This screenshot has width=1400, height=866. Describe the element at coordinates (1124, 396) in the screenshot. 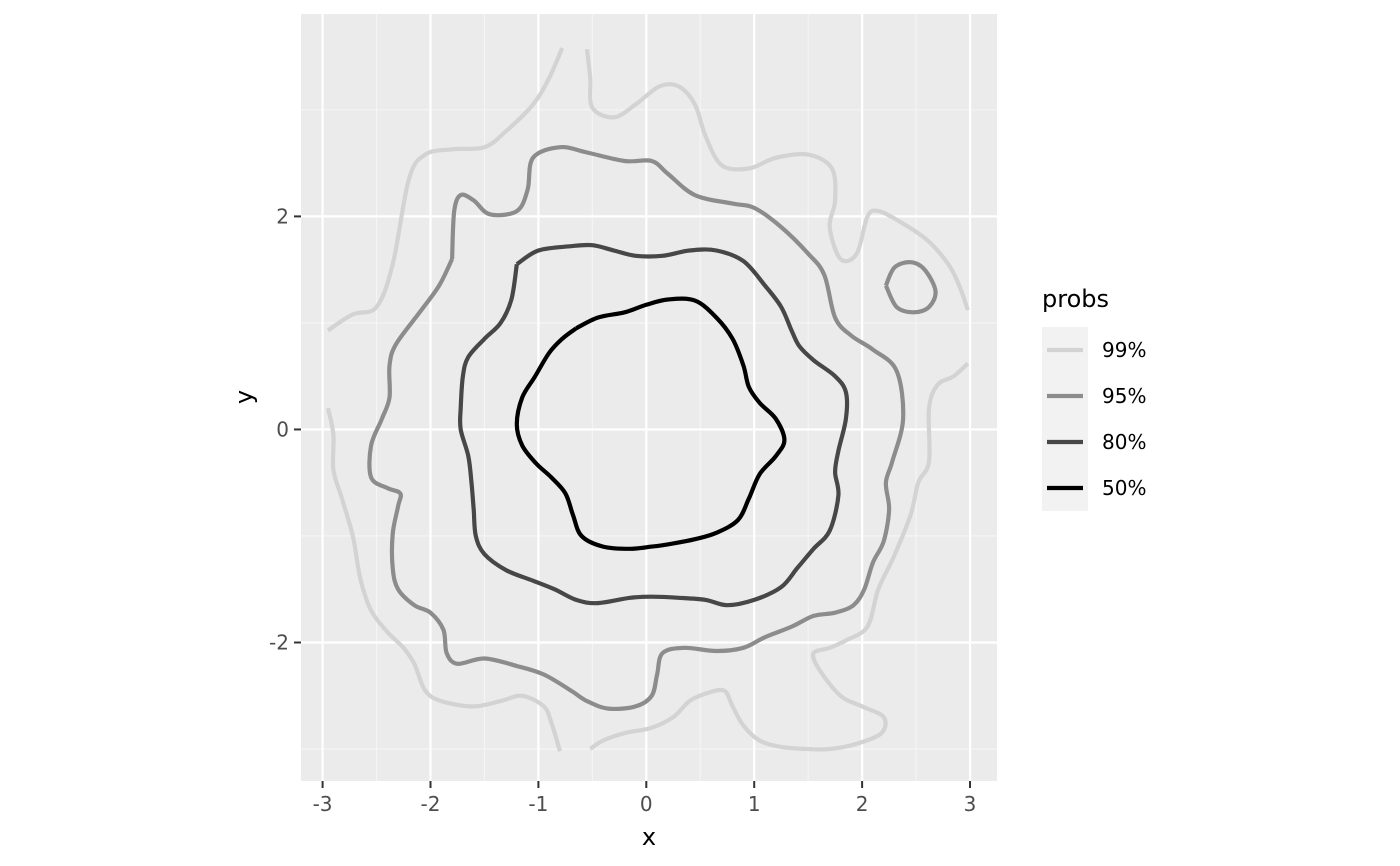

I see `legend-label: 95%` at that location.